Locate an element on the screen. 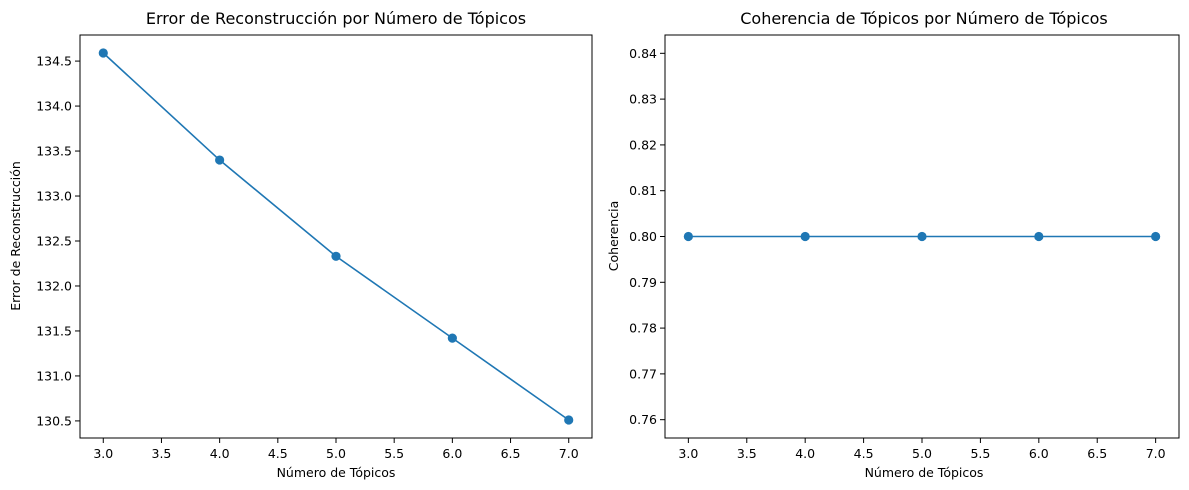 Image resolution: width=1189 pixels, height=490 pixels. y-tick-label: 0.76 is located at coordinates (643, 419).